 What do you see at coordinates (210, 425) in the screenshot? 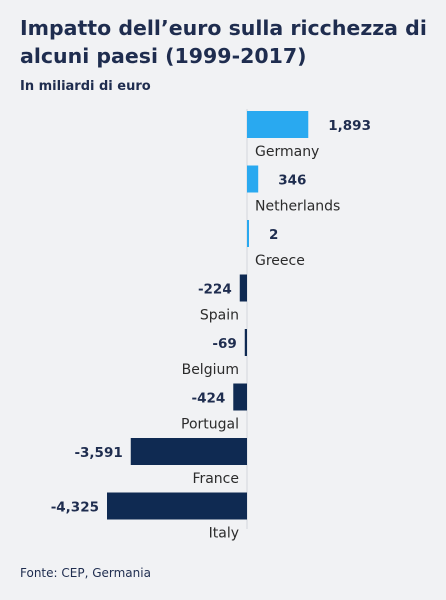
I see `category-label-portugal: Portugal` at bounding box center [210, 425].